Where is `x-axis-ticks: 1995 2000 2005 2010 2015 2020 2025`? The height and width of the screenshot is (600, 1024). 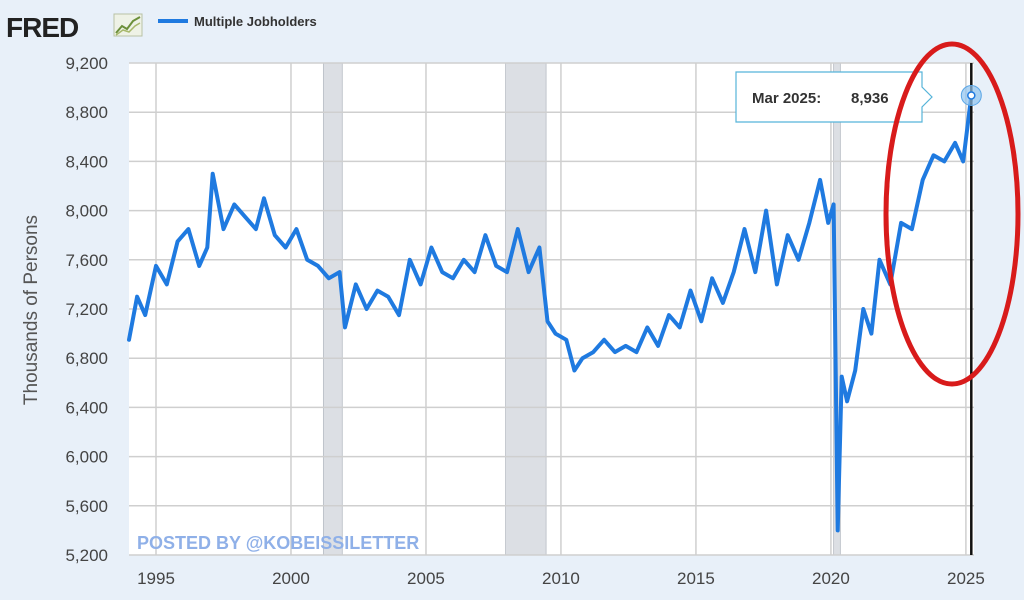 x-axis-ticks: 1995 2000 2005 2010 2015 2020 2025 is located at coordinates (561, 578).